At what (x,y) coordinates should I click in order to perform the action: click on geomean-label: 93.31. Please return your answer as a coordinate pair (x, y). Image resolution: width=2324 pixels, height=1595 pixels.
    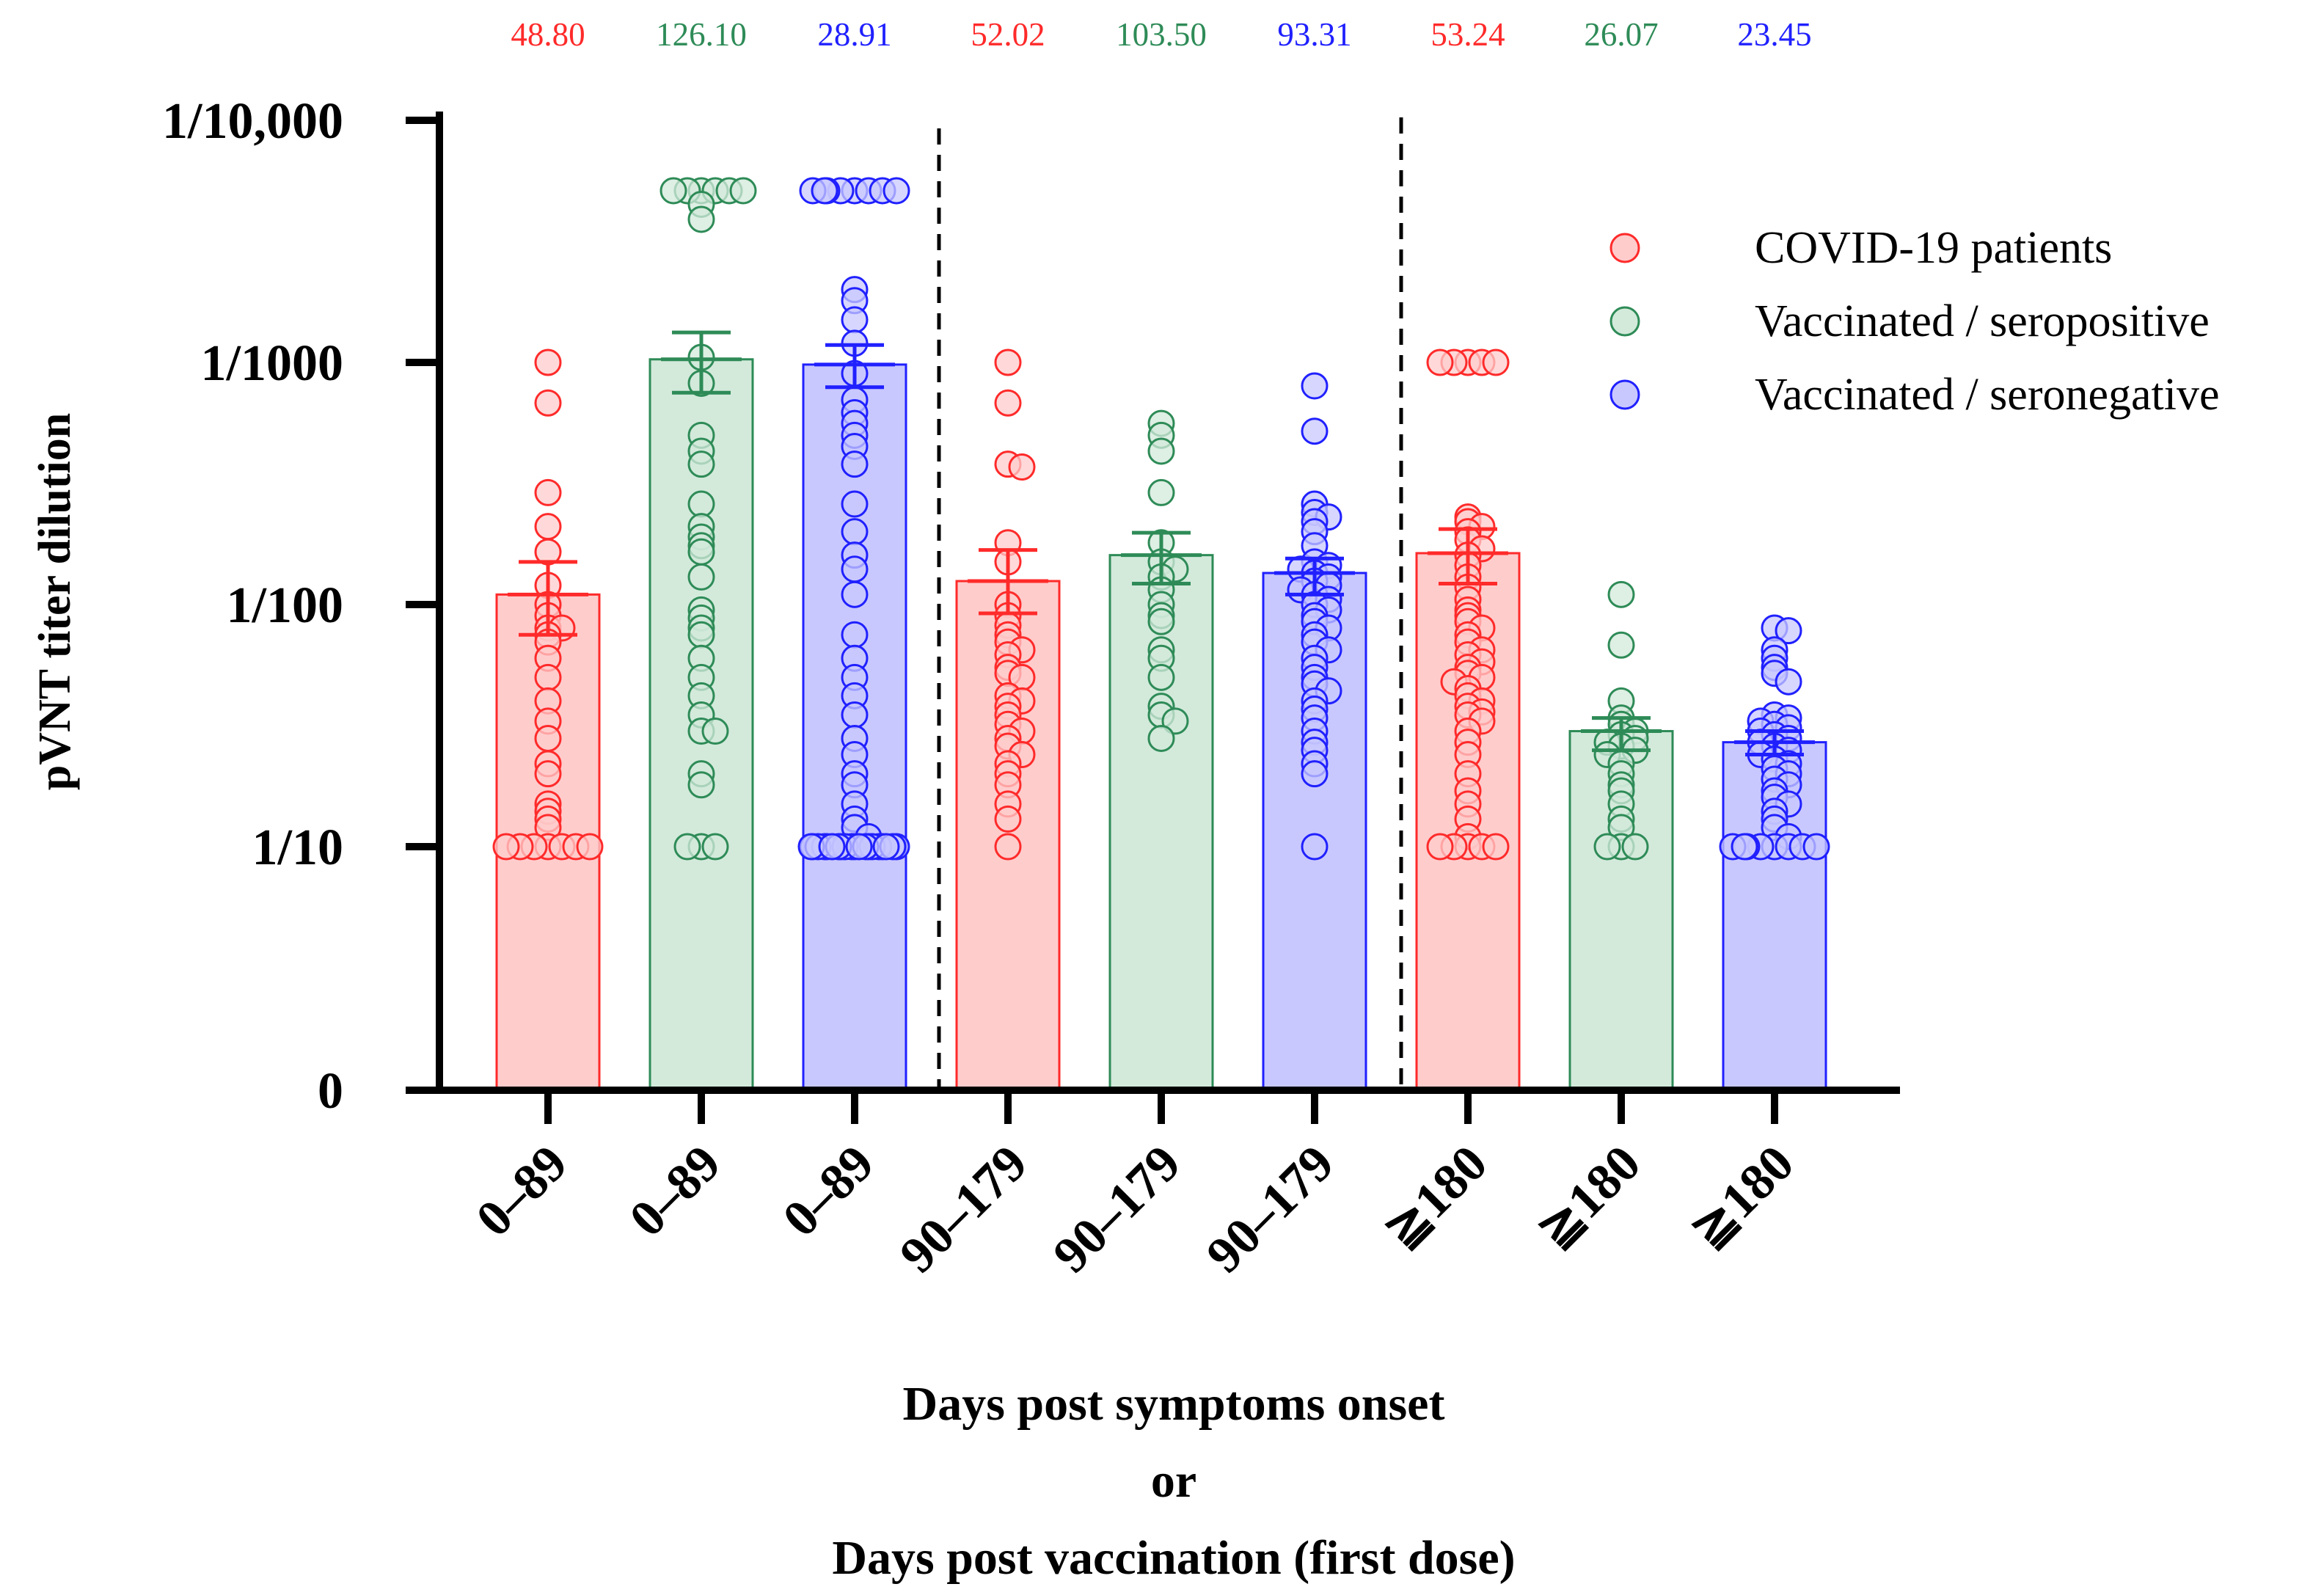
    Looking at the image, I should click on (1314, 34).